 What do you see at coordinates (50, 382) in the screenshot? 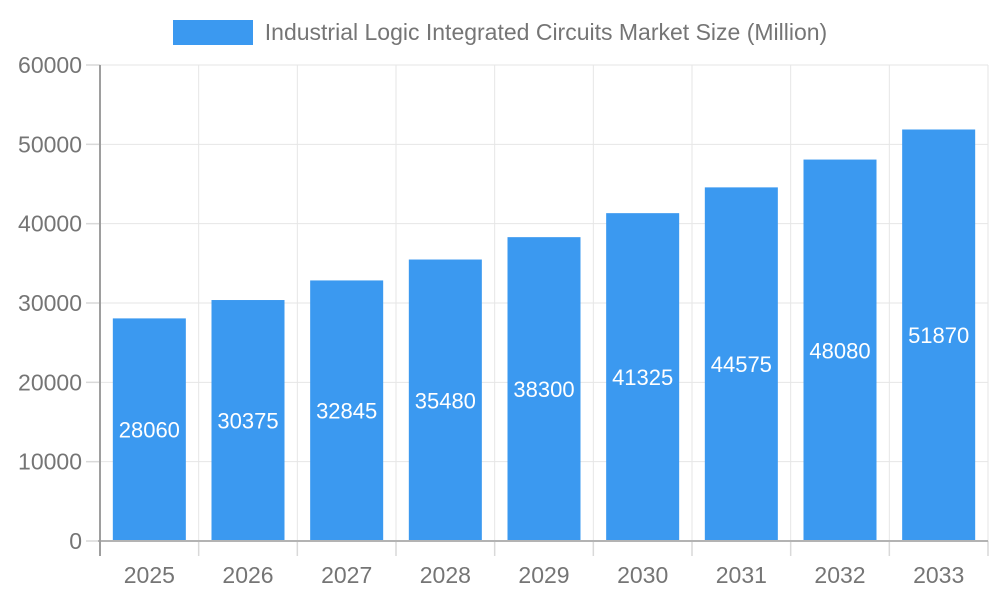
I see `y-axis-tick-label: 20000` at bounding box center [50, 382].